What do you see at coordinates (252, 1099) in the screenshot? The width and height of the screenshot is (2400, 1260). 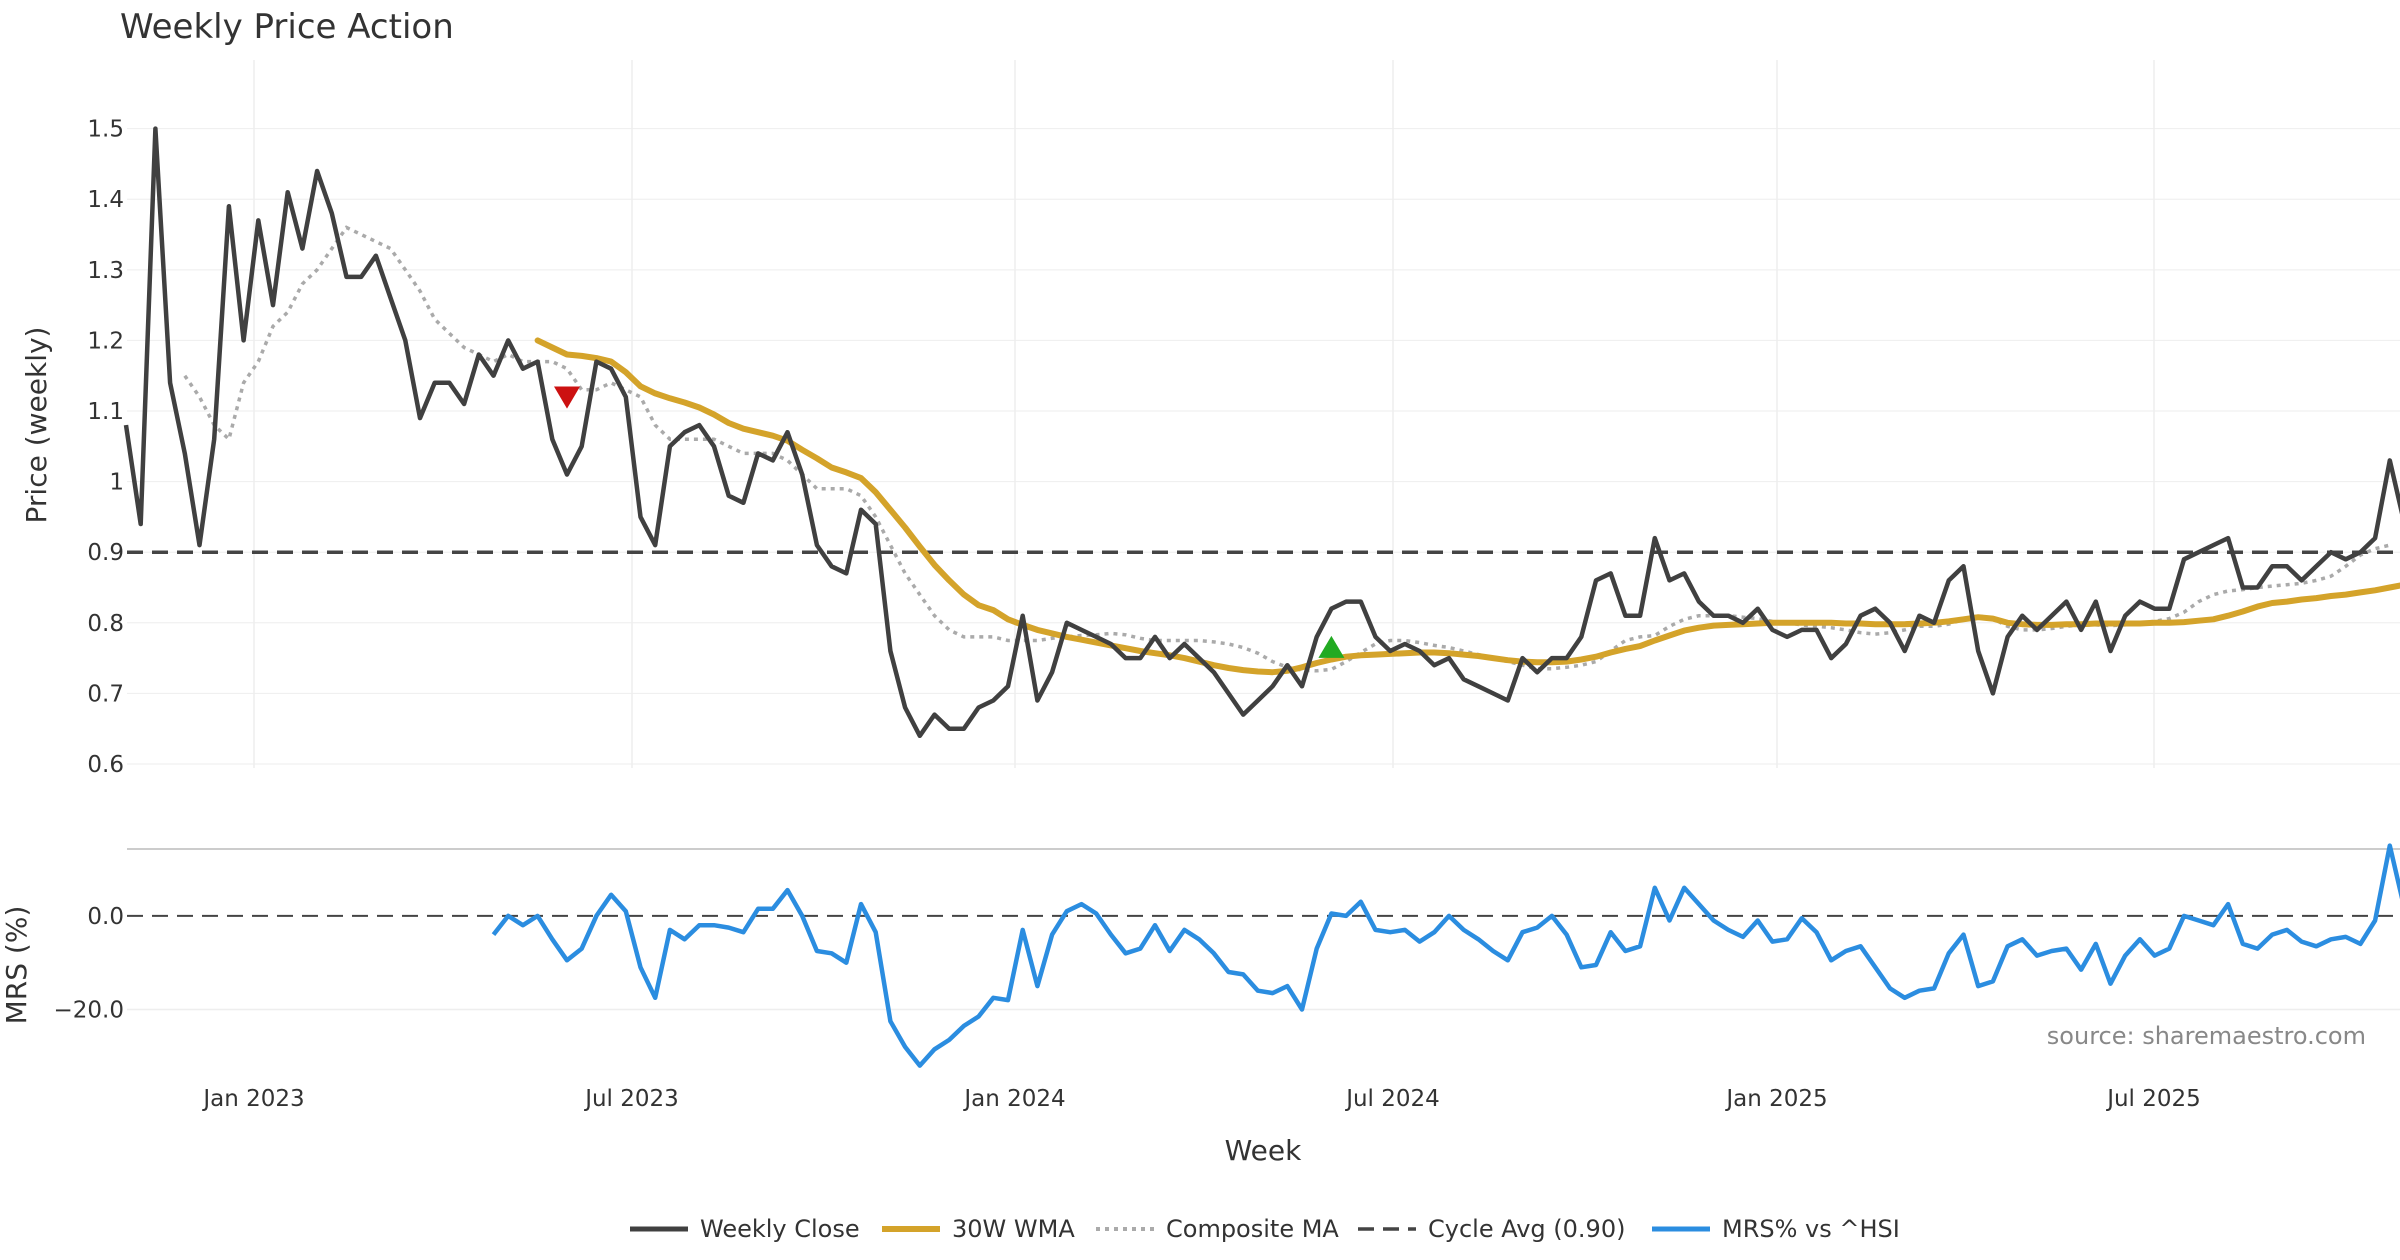 I see `x-tick-label: Jan 2023` at bounding box center [252, 1099].